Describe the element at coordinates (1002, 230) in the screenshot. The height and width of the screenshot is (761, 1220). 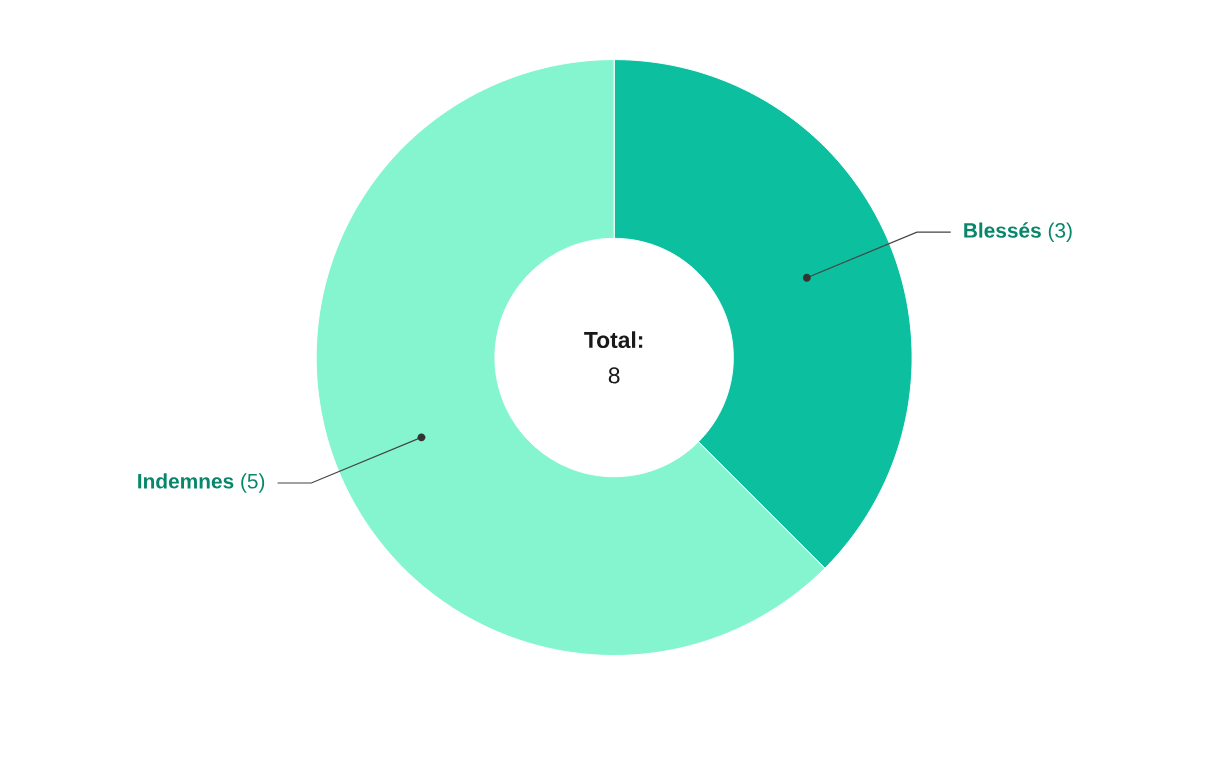
I see `slice-label: Blessés` at that location.